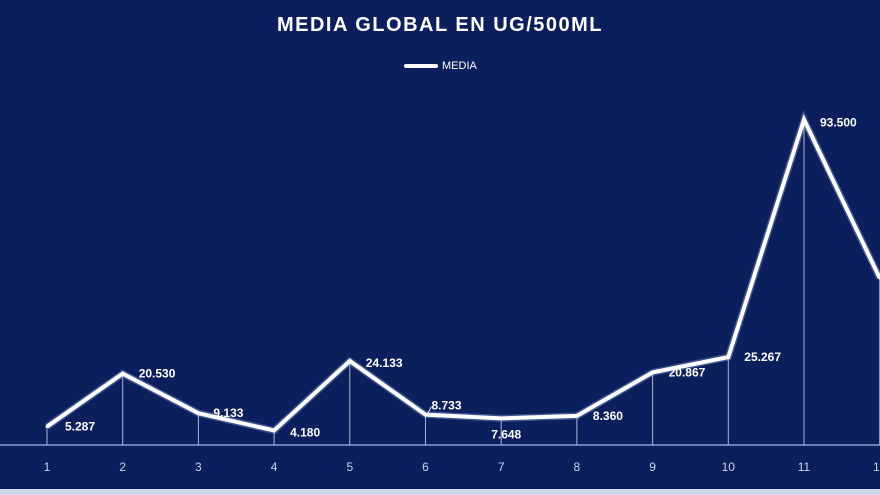 The image size is (880, 495). I want to click on x-tick-label-4: 4, so click(274, 467).